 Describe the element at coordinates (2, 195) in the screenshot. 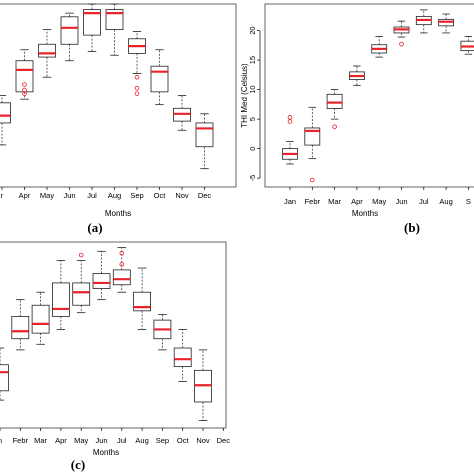

I see `x-tick-label: r` at that location.